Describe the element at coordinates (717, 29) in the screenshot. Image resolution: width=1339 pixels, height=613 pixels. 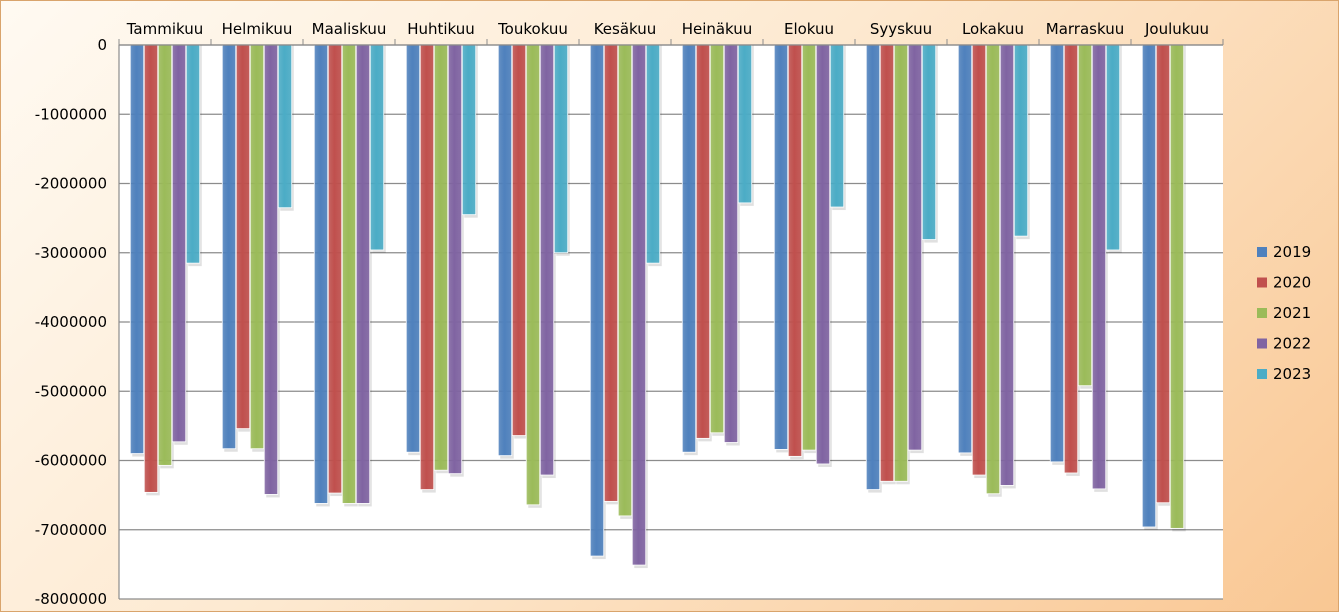
I see `category-label: Heinäkuu` at that location.